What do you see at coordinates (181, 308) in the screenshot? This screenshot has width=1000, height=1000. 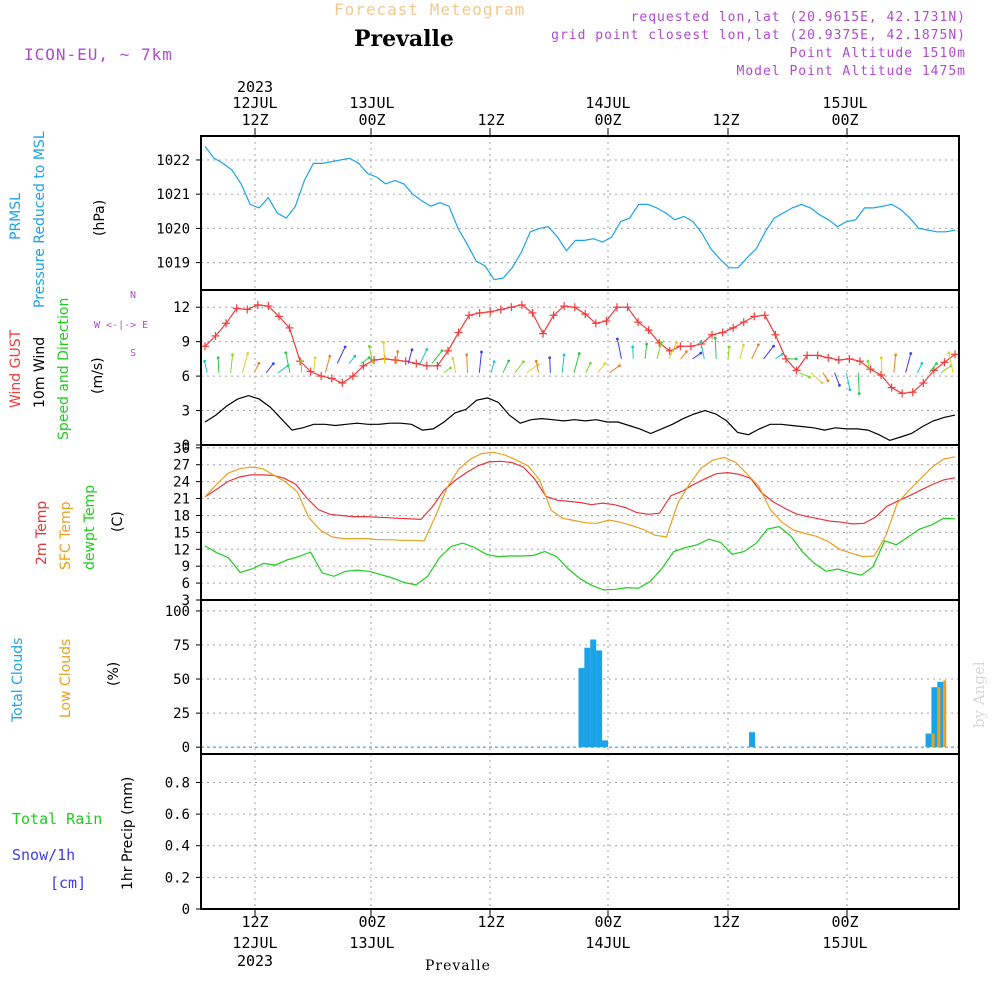 I see `y-tick-label: 12` at bounding box center [181, 308].